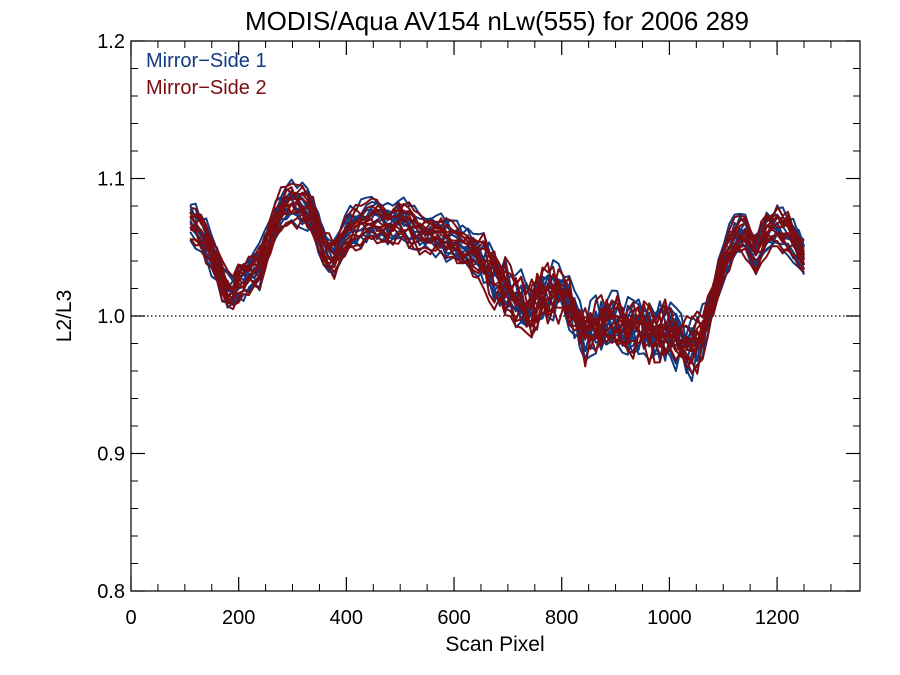  I want to click on x-tick-label: 800, so click(561, 618).